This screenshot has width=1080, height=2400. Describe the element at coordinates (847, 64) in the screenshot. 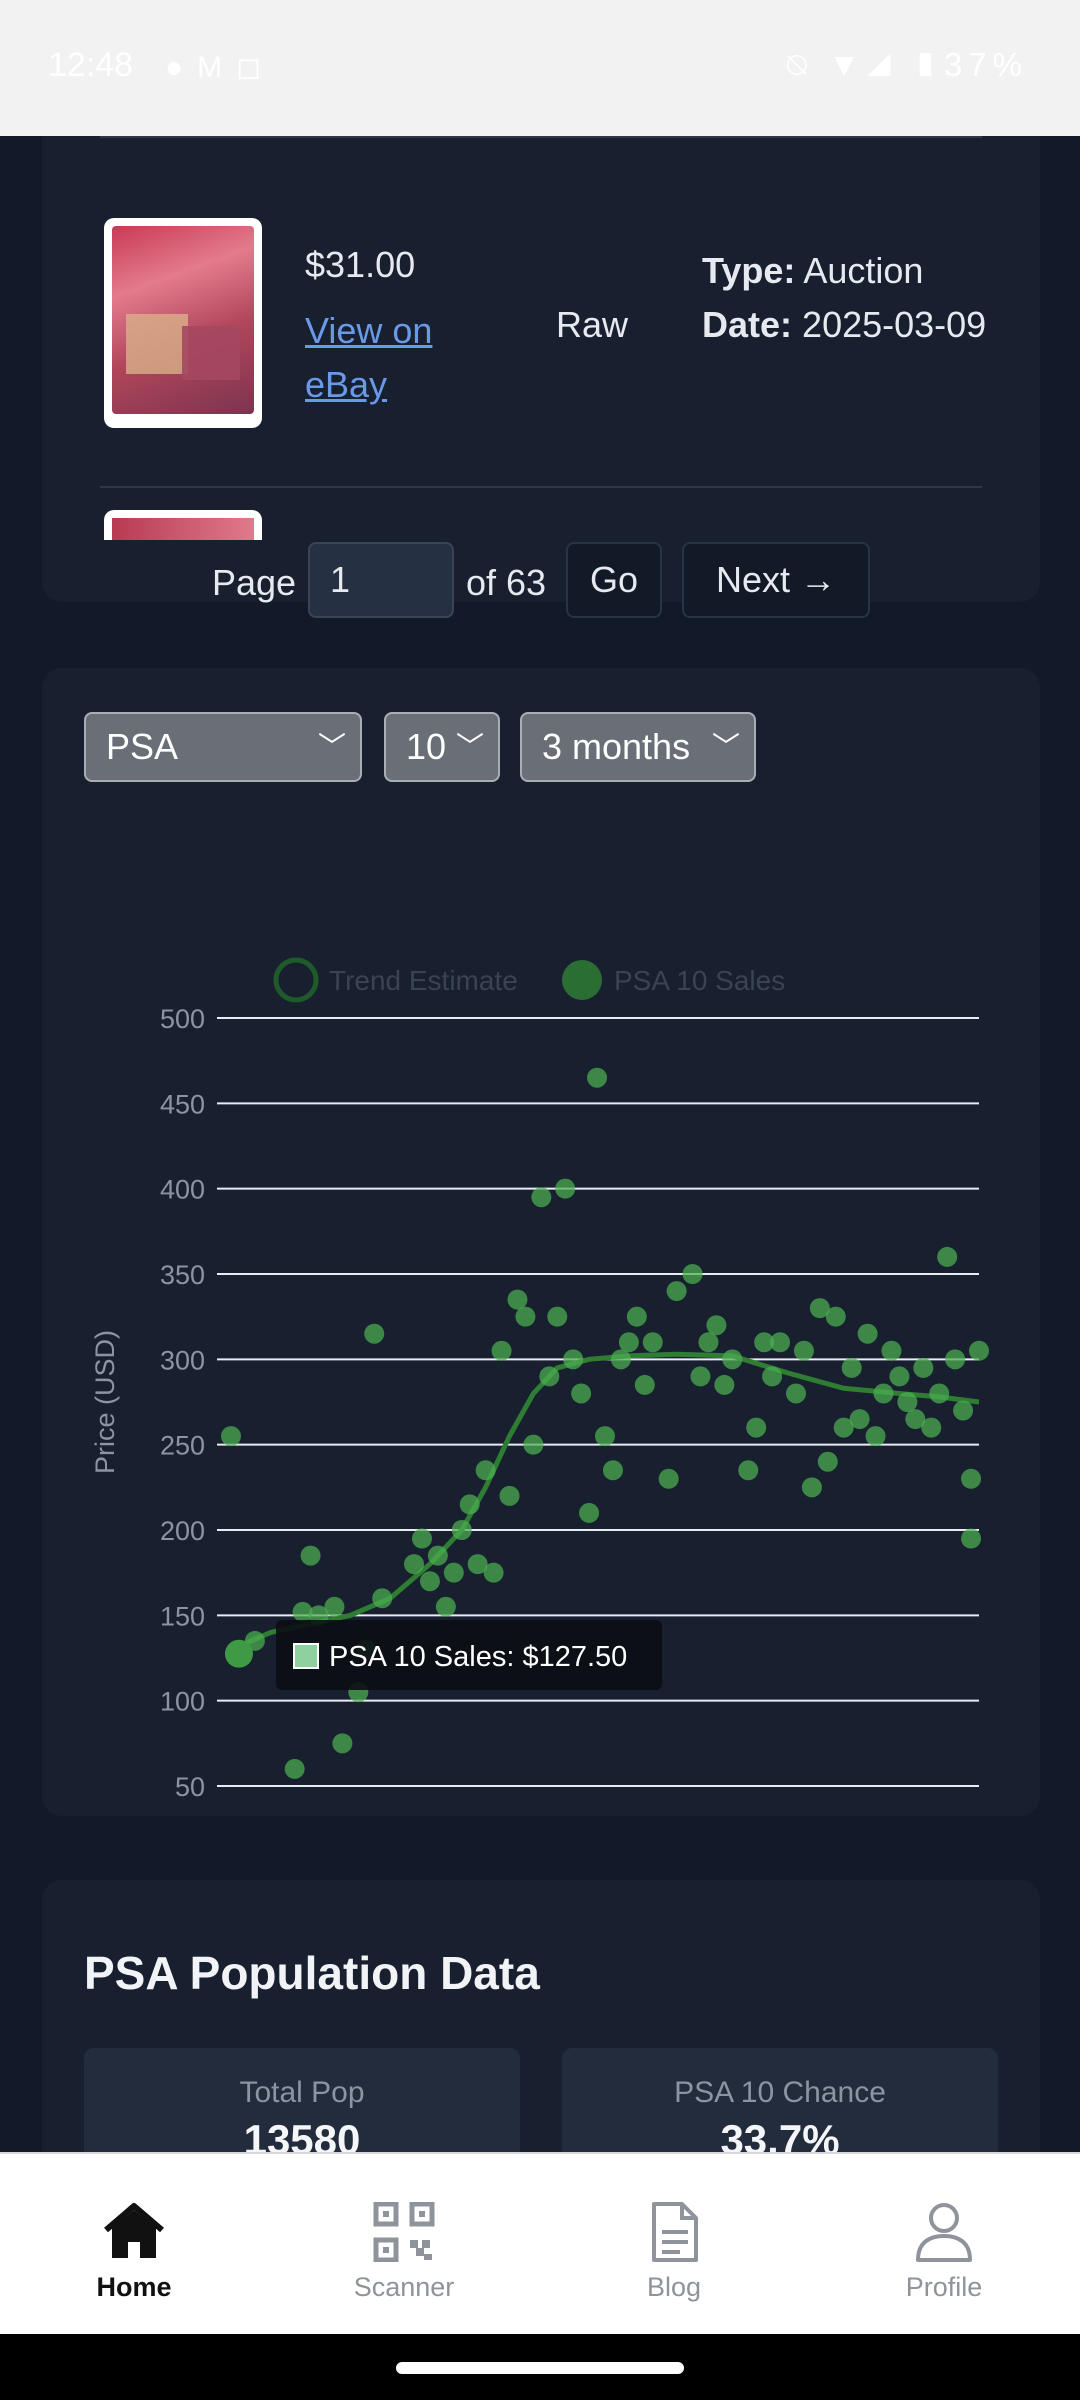

I see `wifi-icon: ▼` at that location.